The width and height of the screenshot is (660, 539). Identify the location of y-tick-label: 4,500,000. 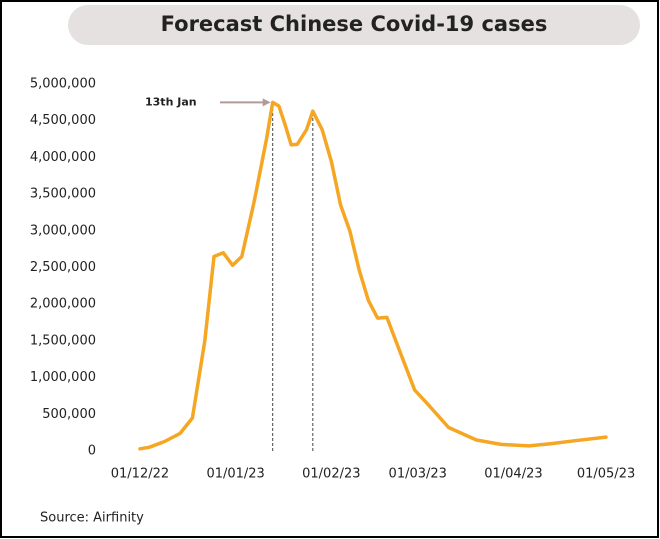
(63, 120).